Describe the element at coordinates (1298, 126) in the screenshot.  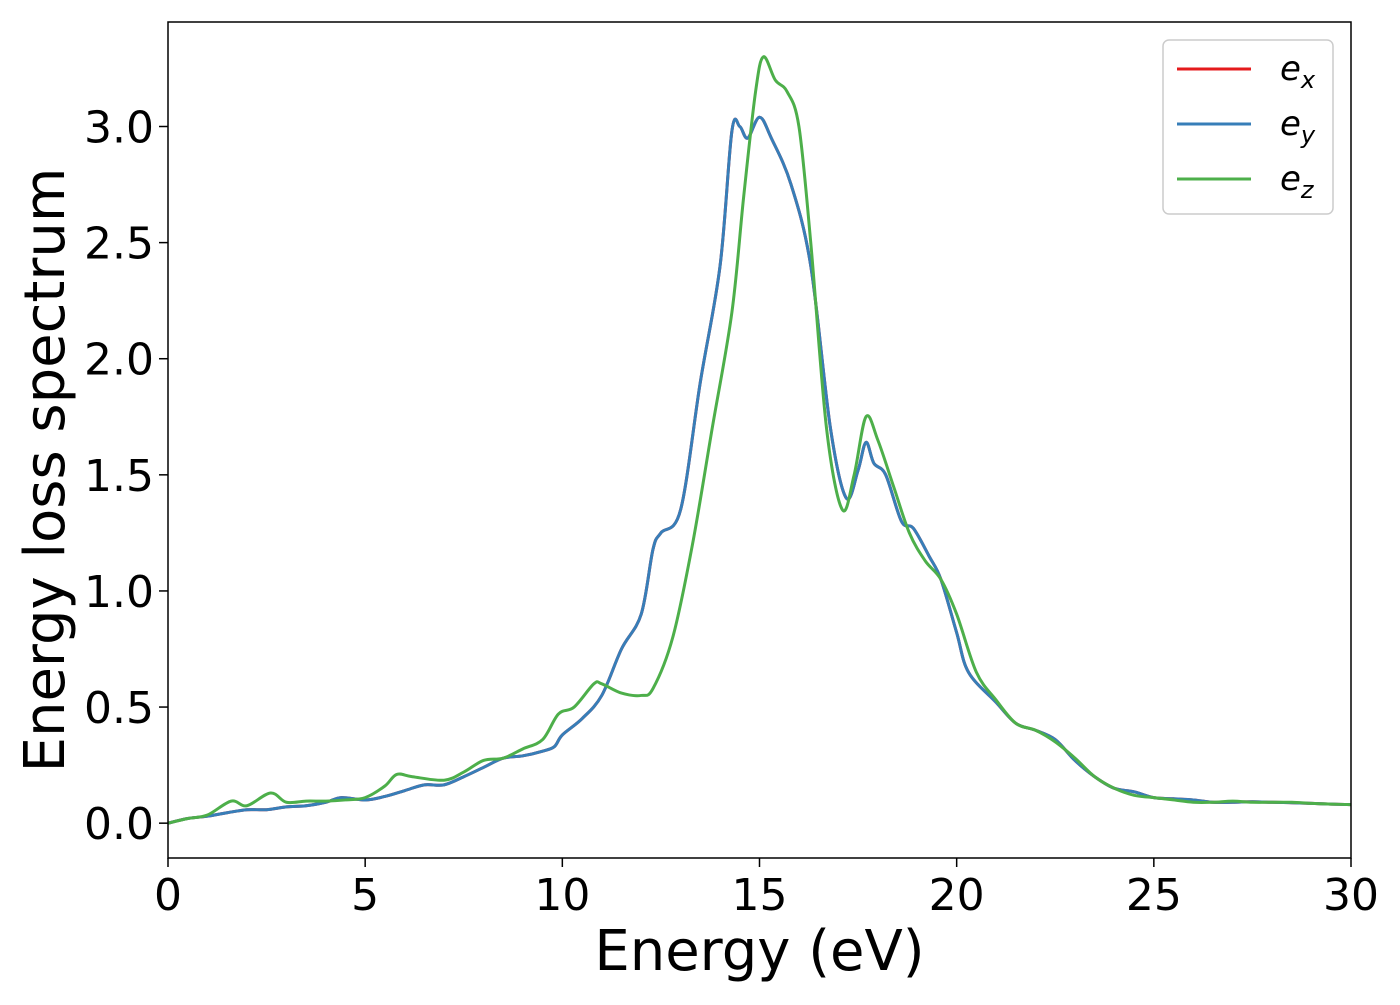
I see `legend-label-ey: ey` at that location.